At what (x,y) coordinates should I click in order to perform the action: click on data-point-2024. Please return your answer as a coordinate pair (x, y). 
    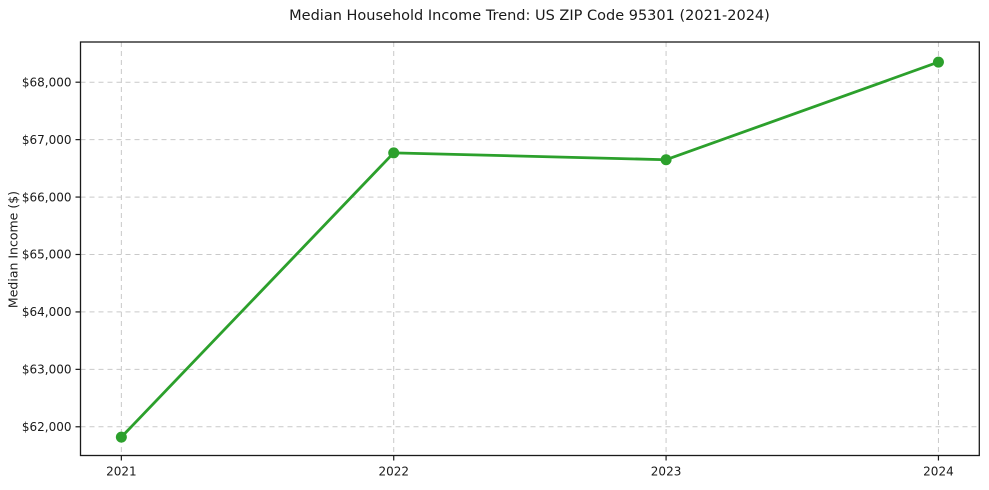
    Looking at the image, I should click on (938, 62).